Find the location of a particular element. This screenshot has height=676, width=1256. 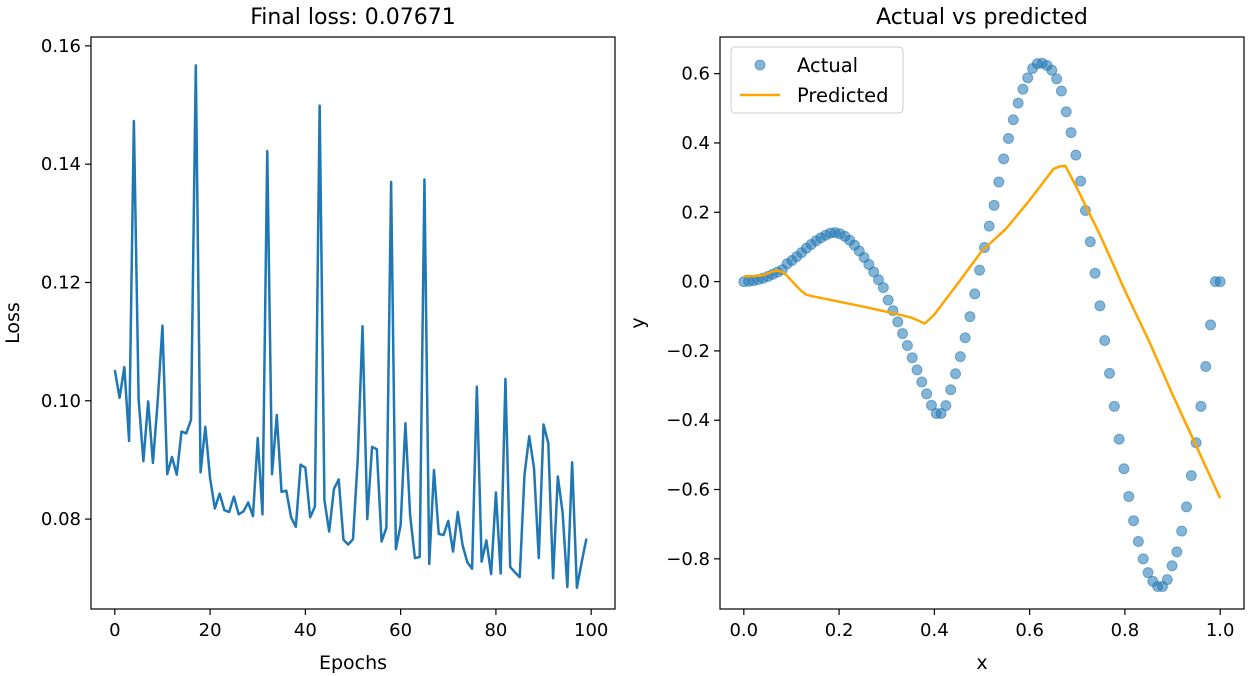

legend-actual-marker is located at coordinates (760, 65).